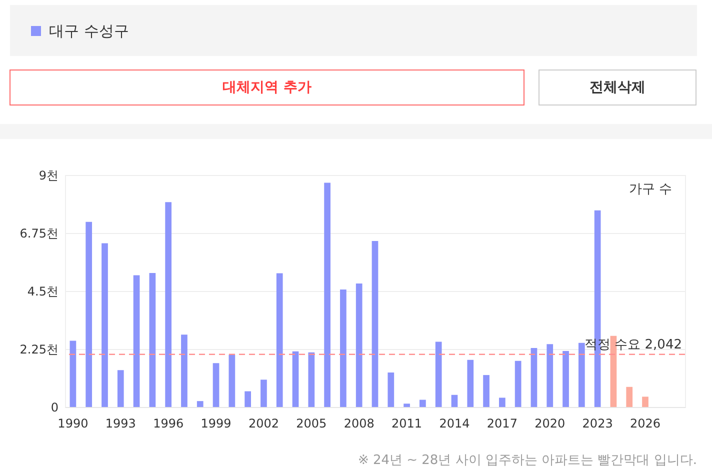 This screenshot has width=712, height=475. What do you see at coordinates (550, 423) in the screenshot?
I see `x-tick-label: 2020` at bounding box center [550, 423].